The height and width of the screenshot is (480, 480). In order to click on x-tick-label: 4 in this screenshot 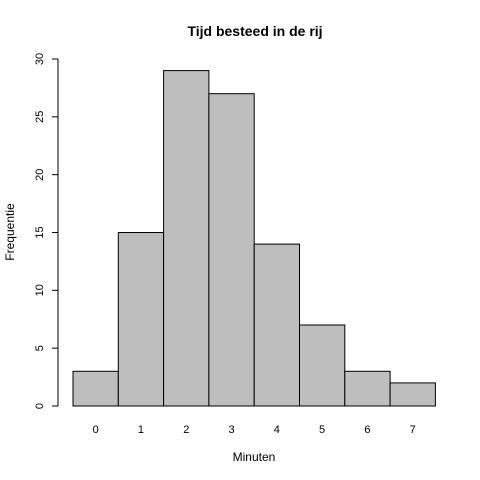, I will do `click(277, 430)`.